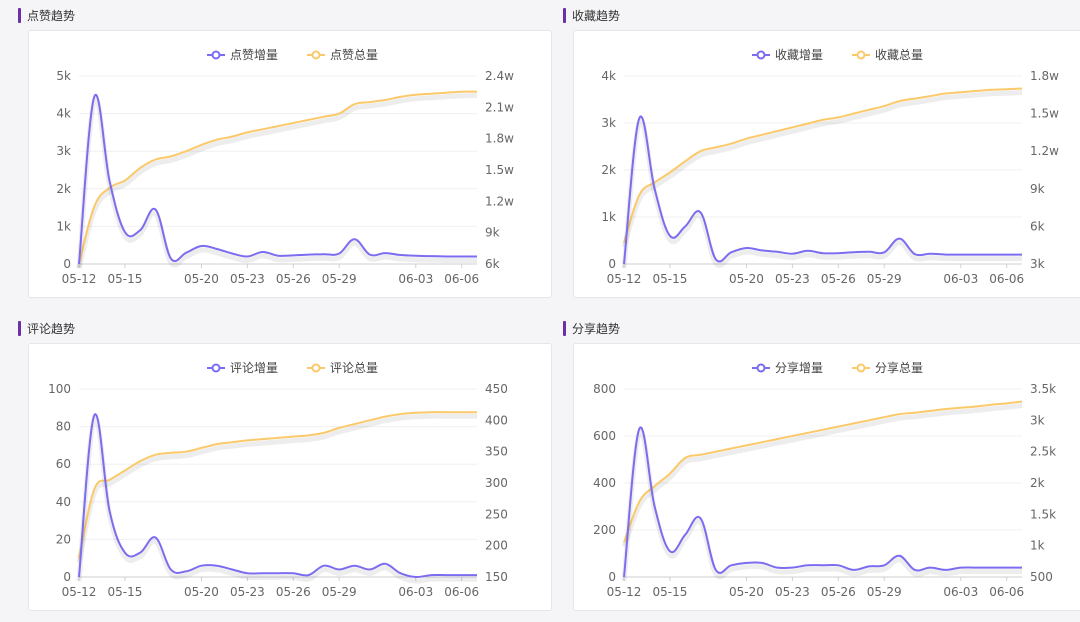 The width and height of the screenshot is (1080, 622). I want to click on section-title: 收藏趋势, so click(596, 15).